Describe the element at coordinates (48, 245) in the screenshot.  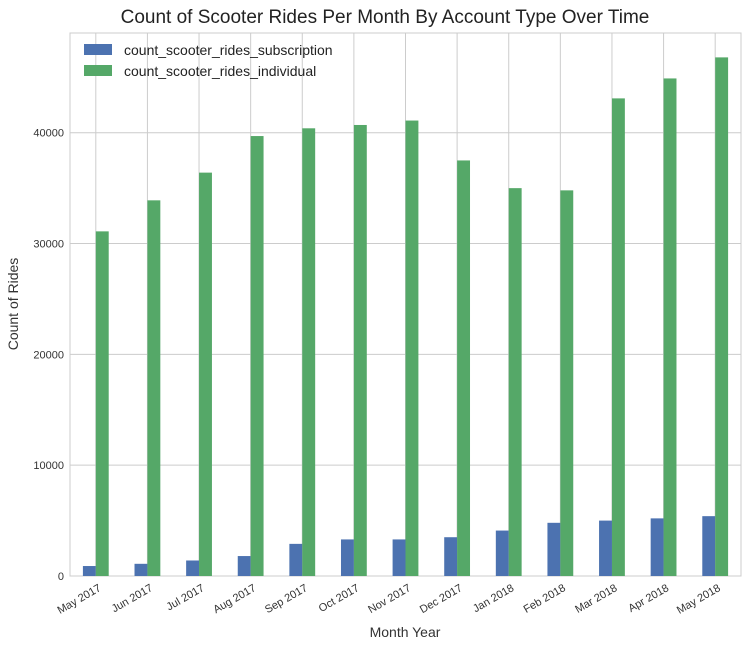
I see `y-tick-label: 30000` at that location.